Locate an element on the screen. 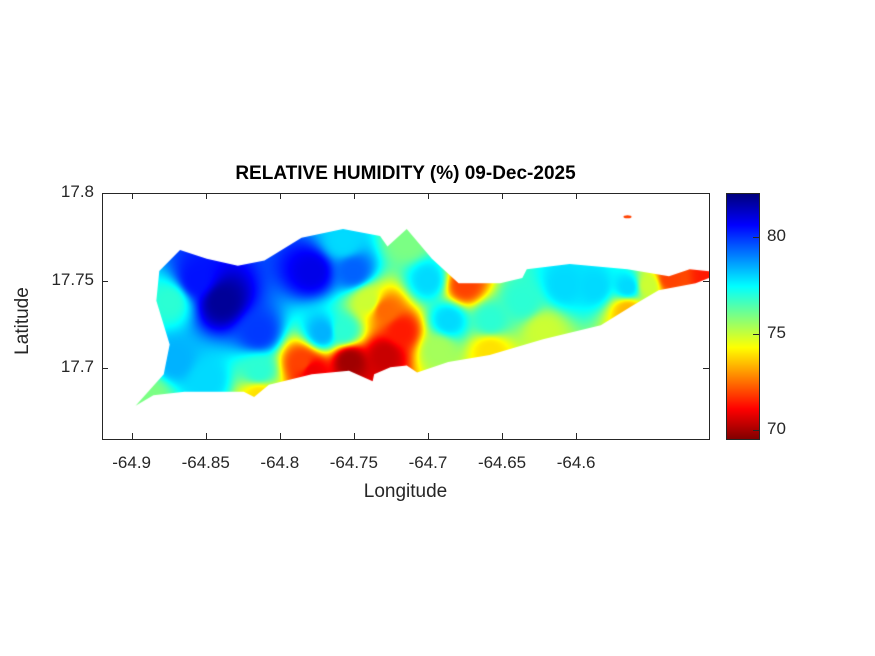  x-tick-label: -64.65 is located at coordinates (502, 462).